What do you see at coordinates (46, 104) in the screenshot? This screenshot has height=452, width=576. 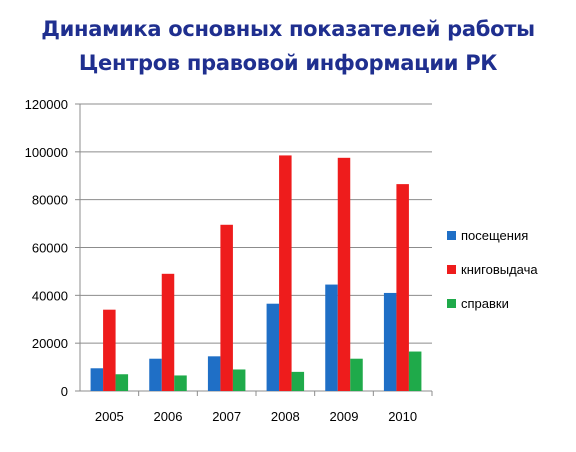 I see `y-tick-label: 120000` at bounding box center [46, 104].